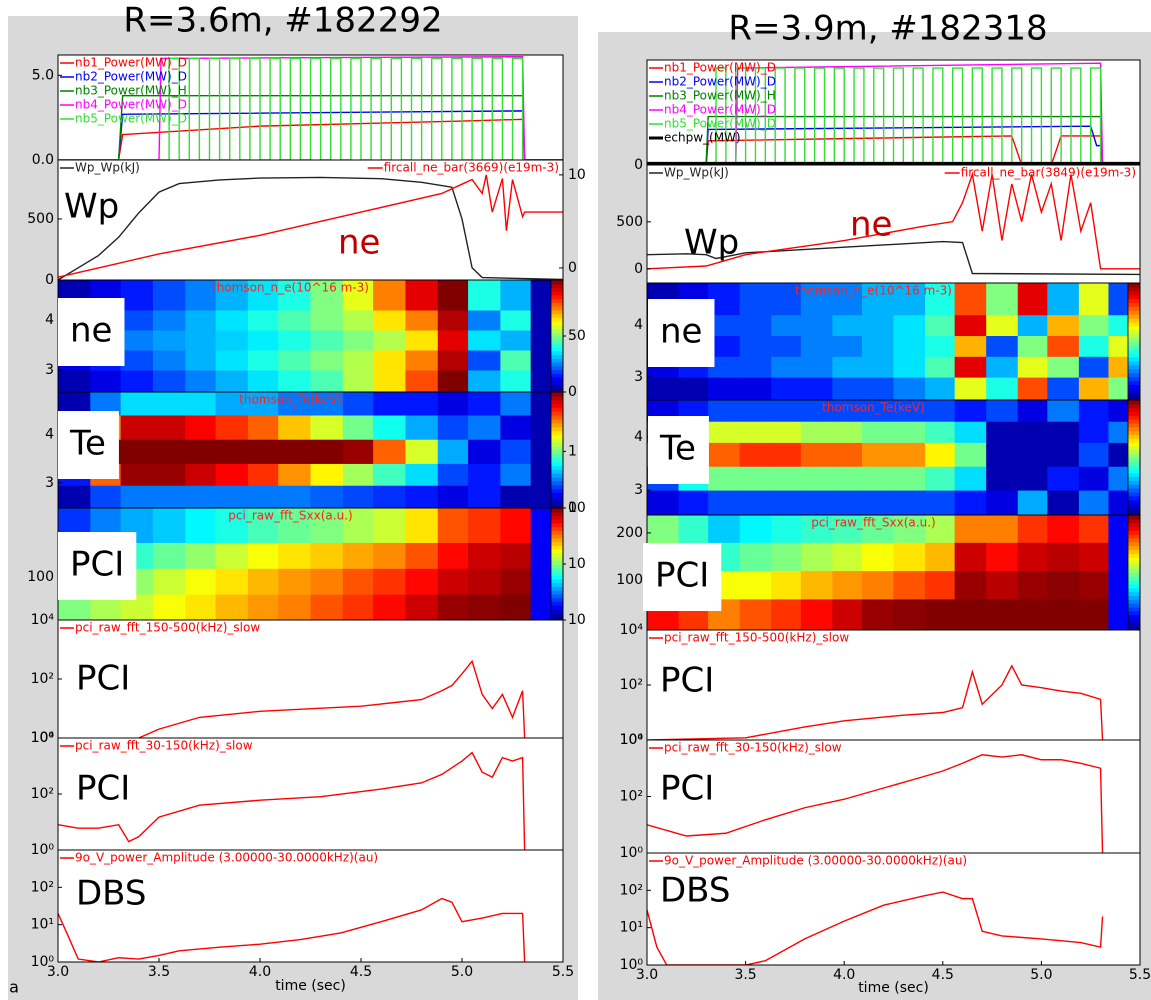 This screenshot has width=1151, height=1000. I want to click on legend-label: nb5_Power(MW)_D, so click(720, 124).